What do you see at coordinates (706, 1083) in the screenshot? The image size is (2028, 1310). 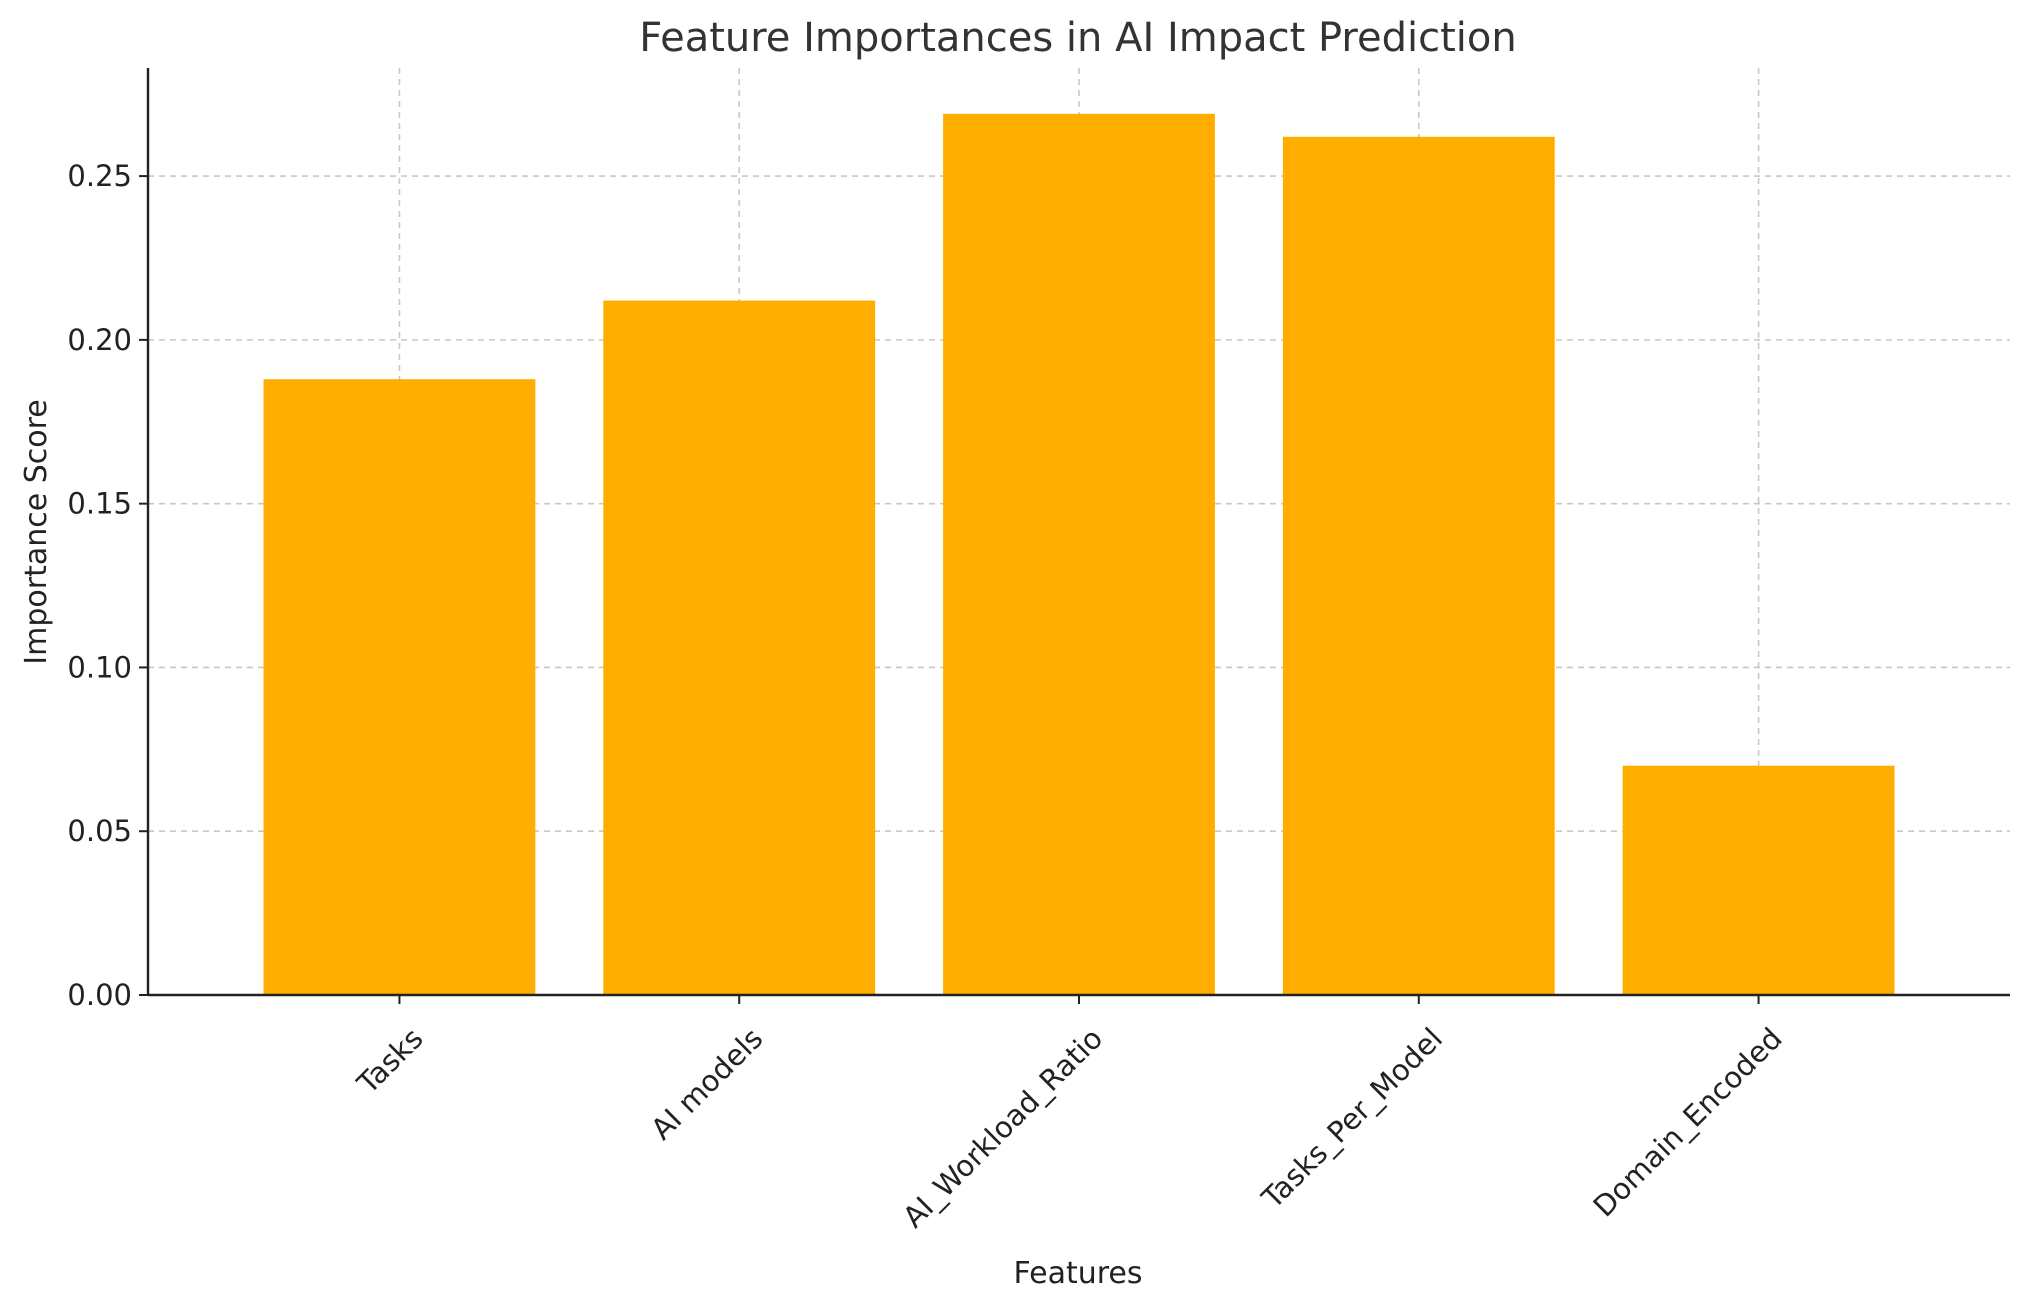 I see `x-tick-label: AI models` at bounding box center [706, 1083].